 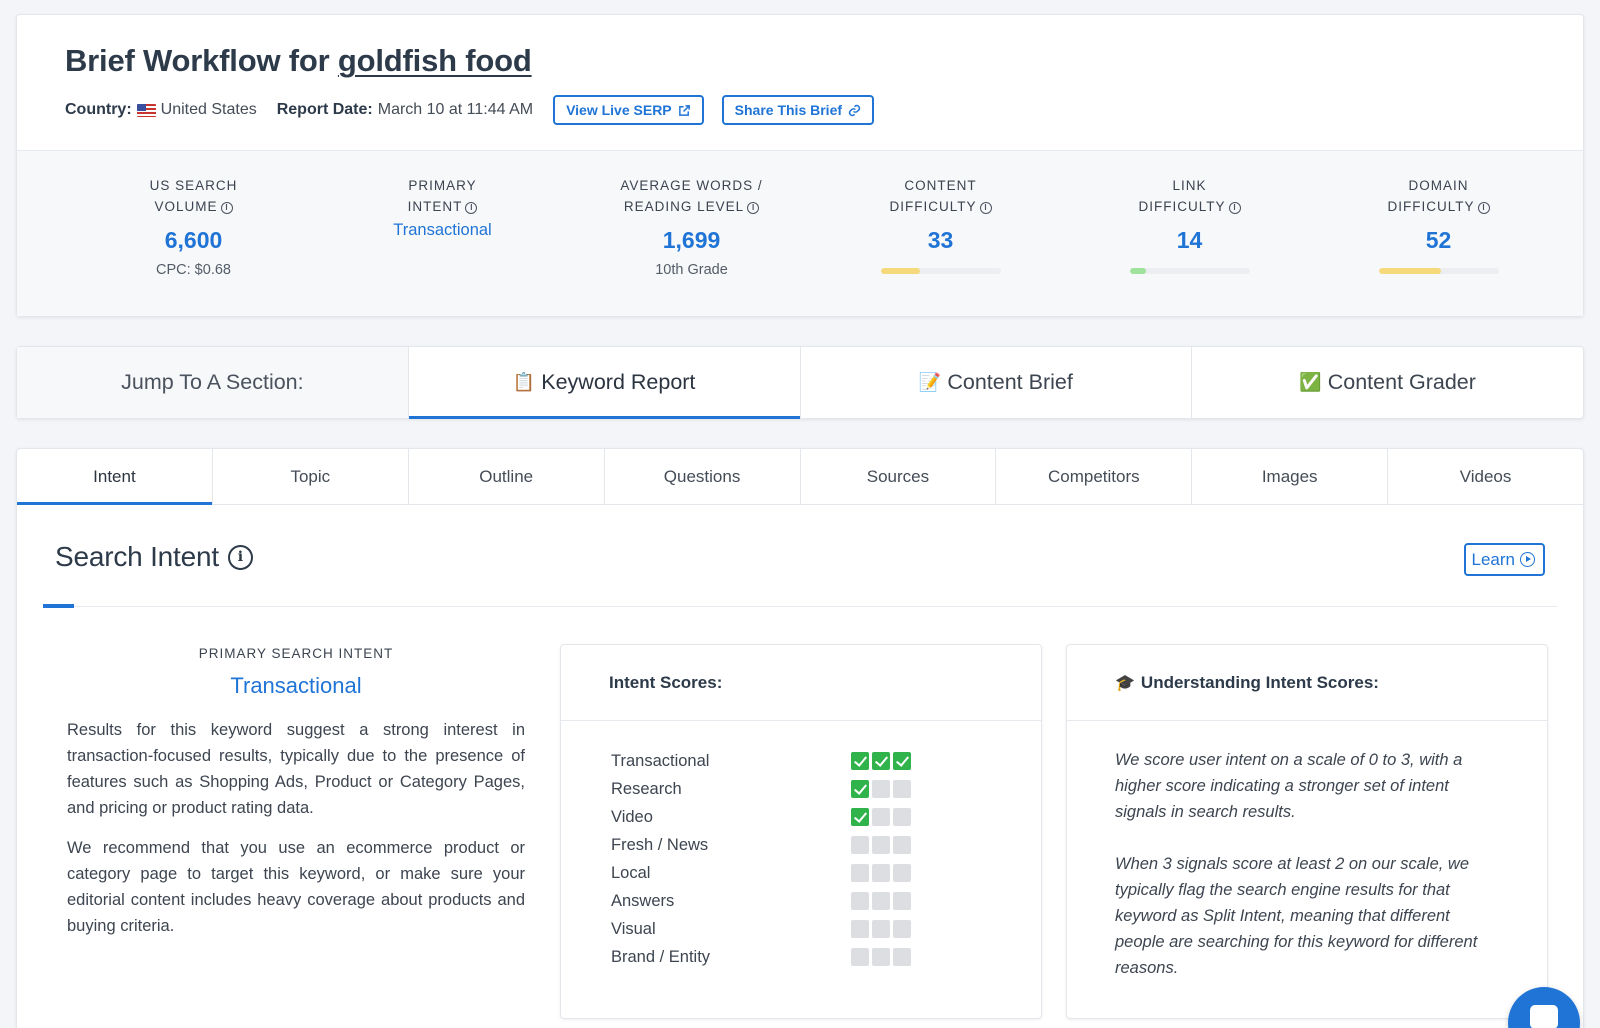 I want to click on tab-sources: Sources, so click(x=897, y=476).